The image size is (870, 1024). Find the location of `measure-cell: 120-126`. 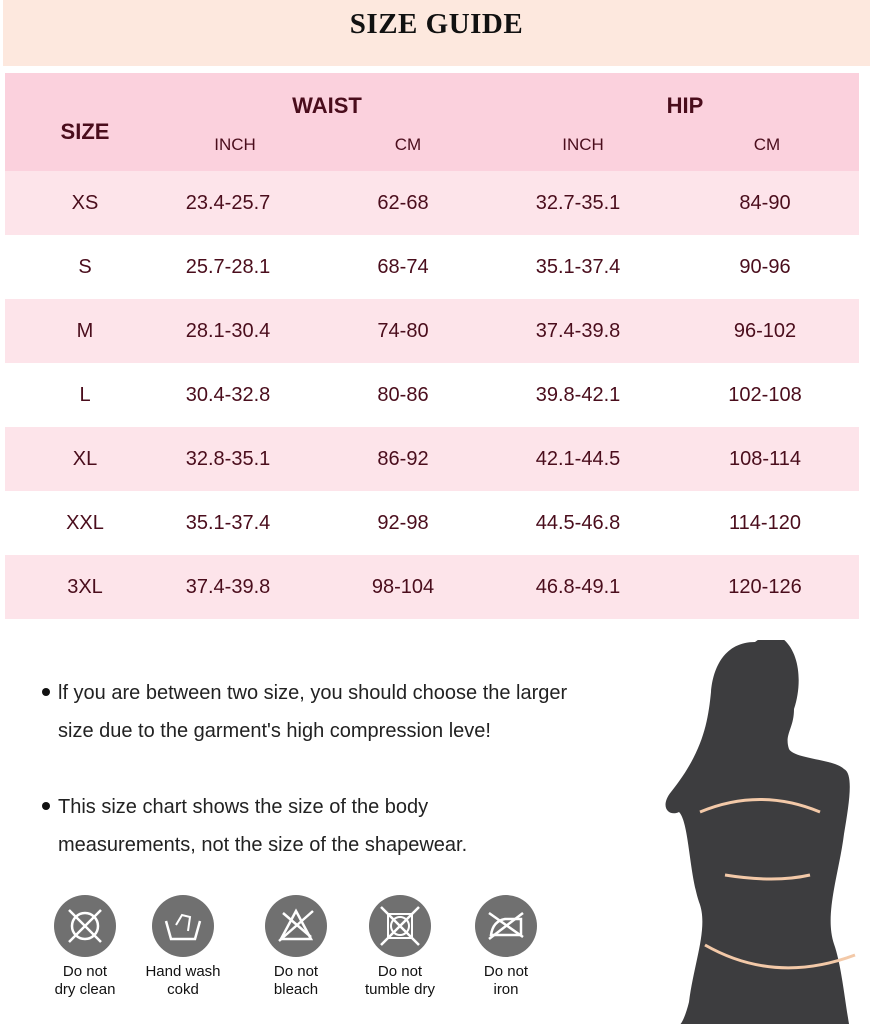

measure-cell: 120-126 is located at coordinates (765, 587).